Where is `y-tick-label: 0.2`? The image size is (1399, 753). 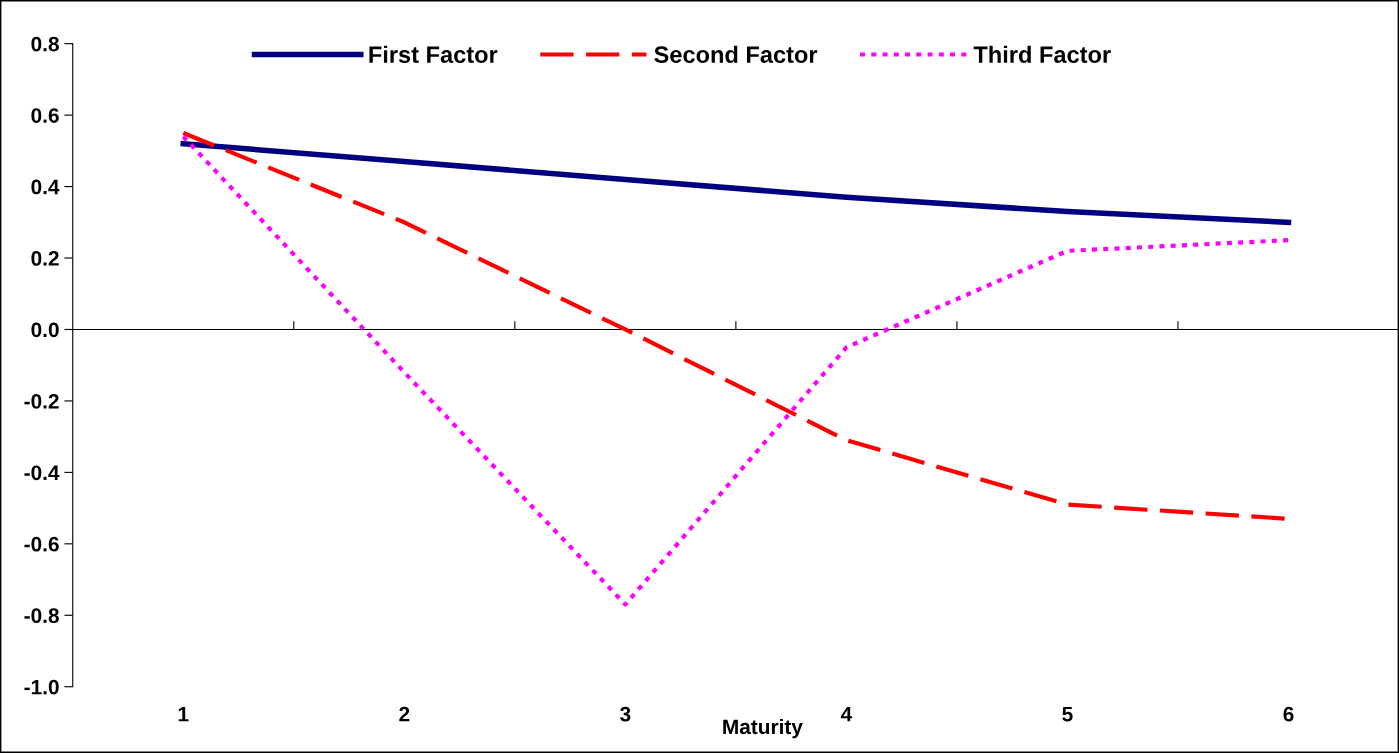
y-tick-label: 0.2 is located at coordinates (45, 258).